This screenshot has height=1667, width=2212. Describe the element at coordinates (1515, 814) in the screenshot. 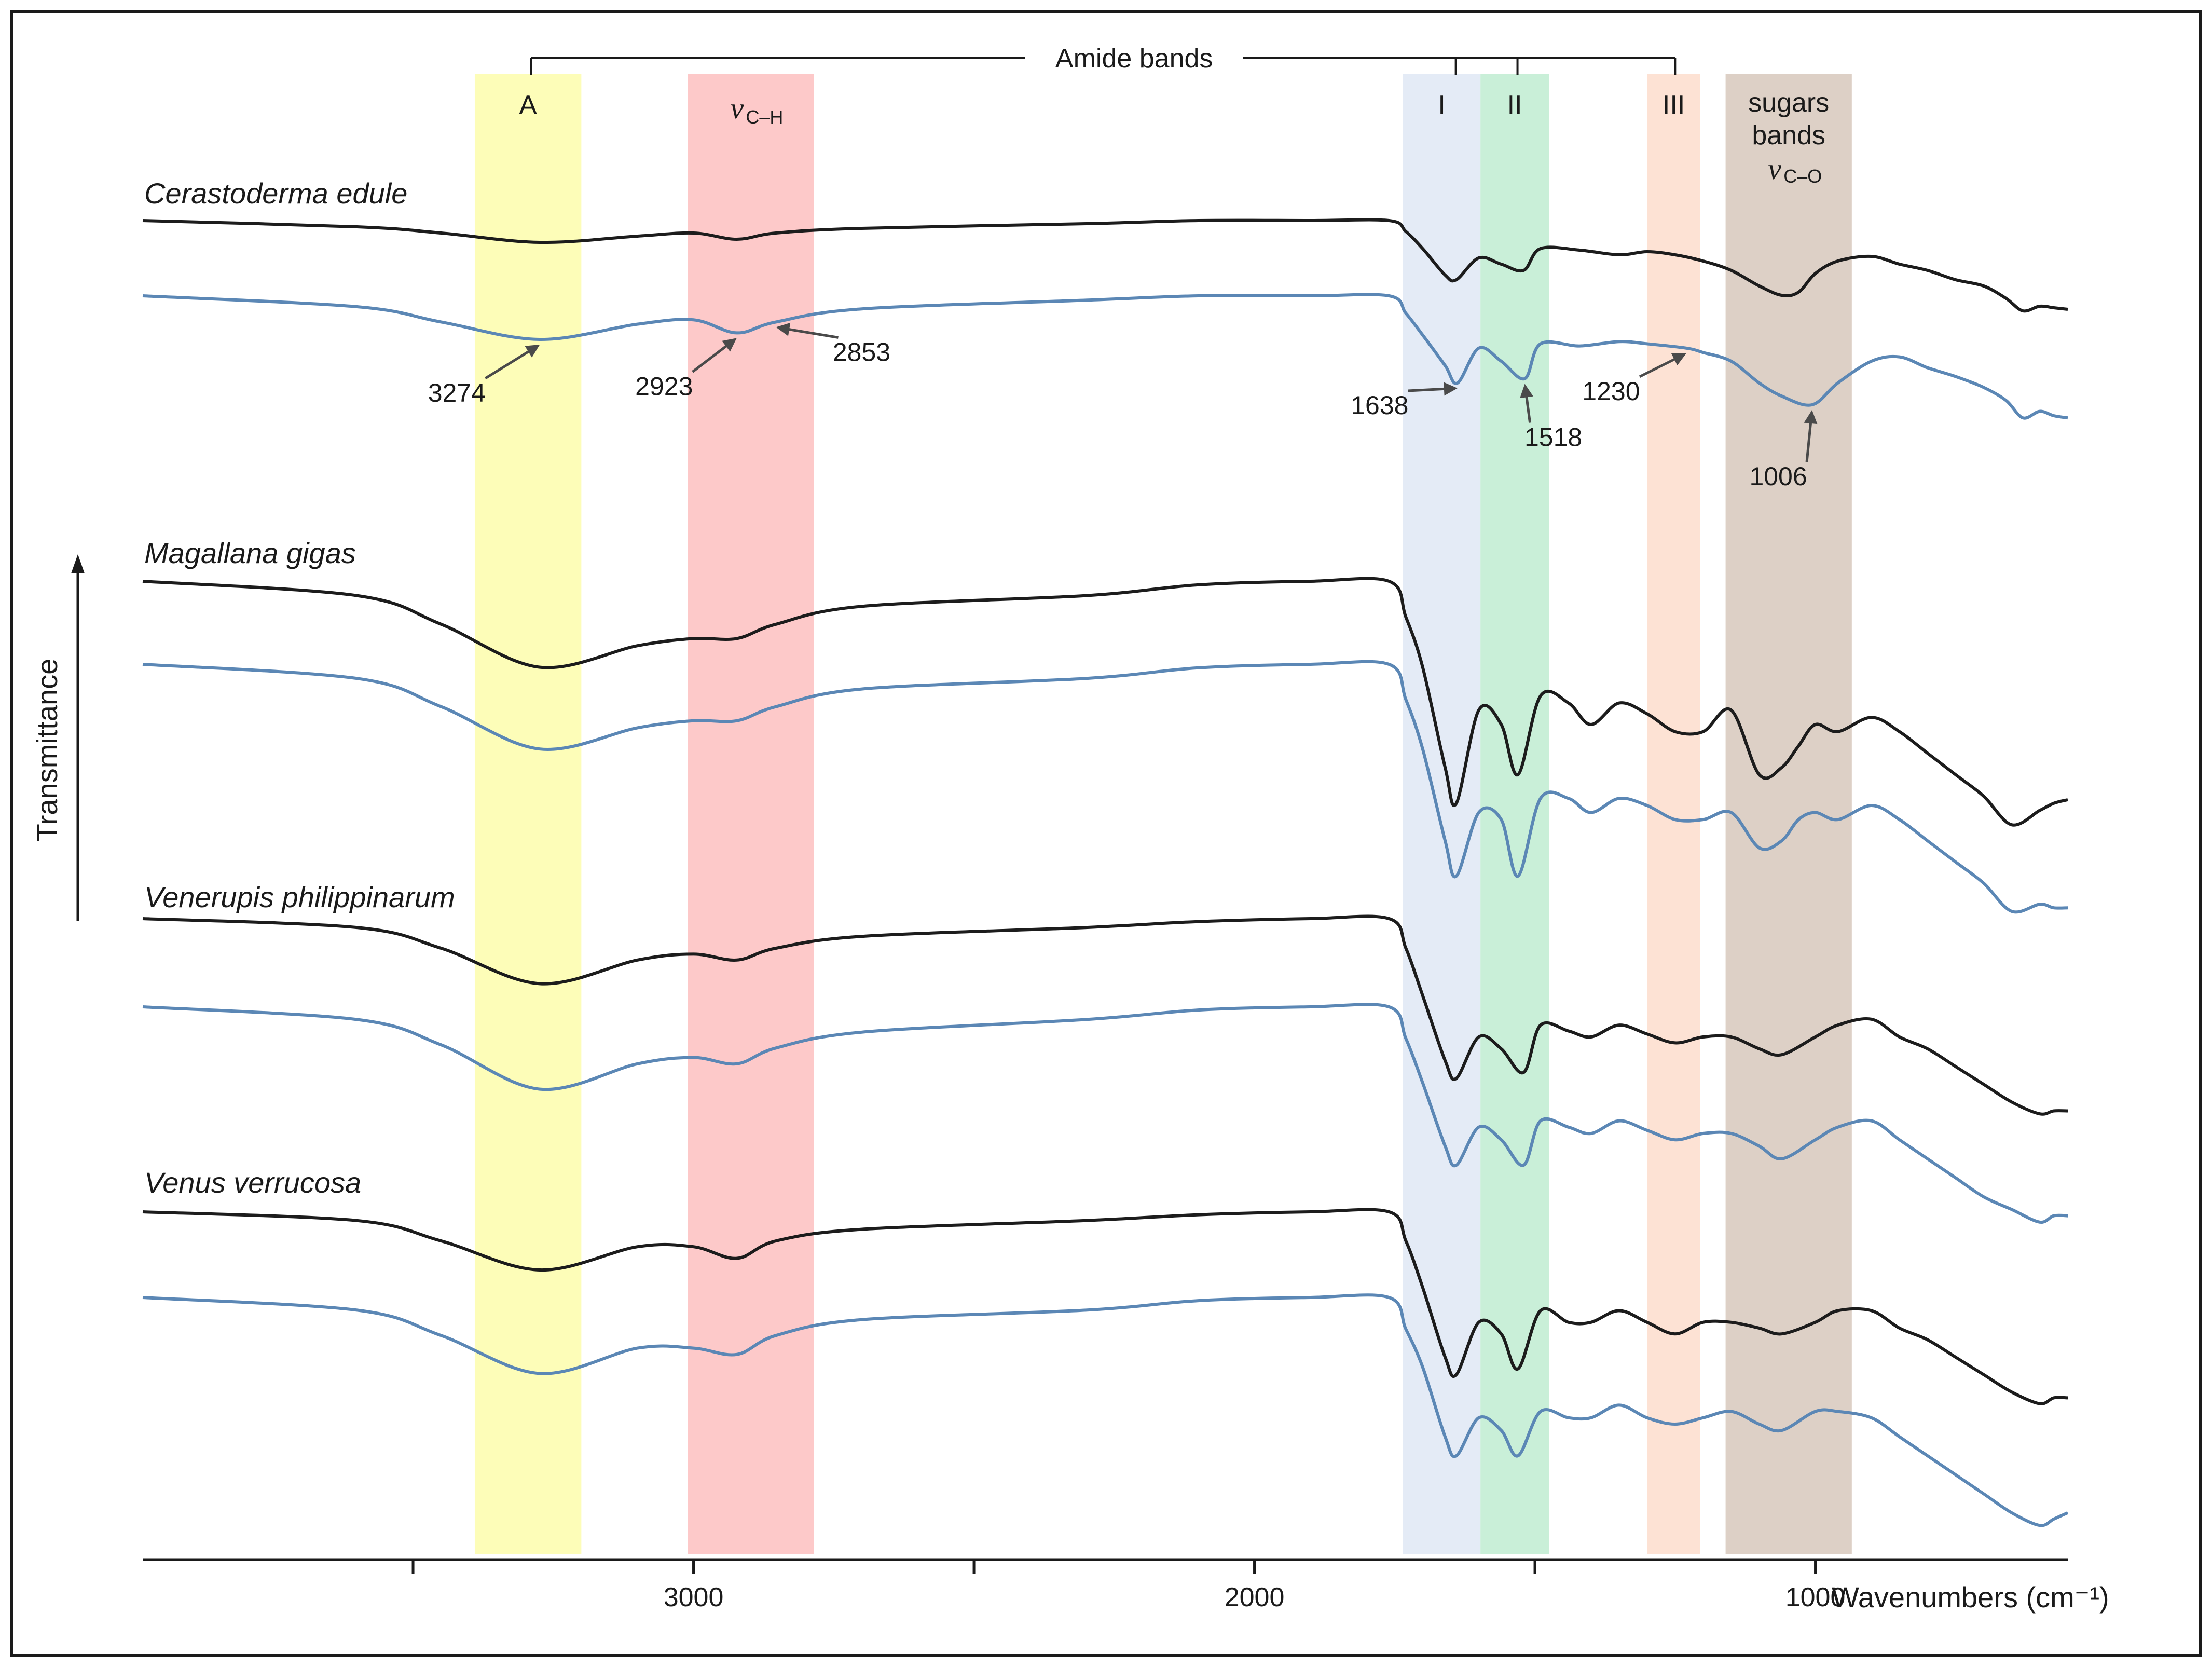

I see `band-ii-highlight` at that location.